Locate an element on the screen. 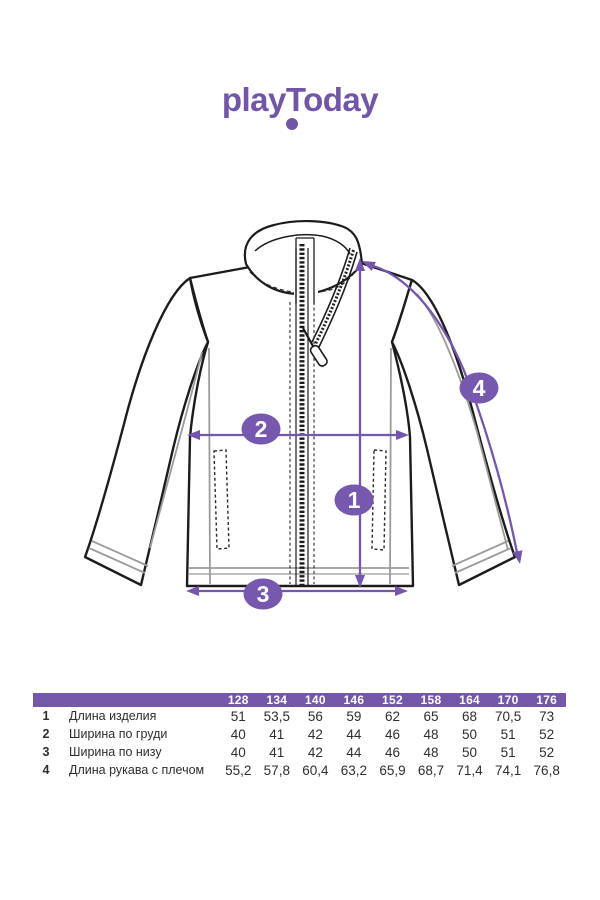 This screenshot has width=600, height=900. row-value: 65 is located at coordinates (431, 716).